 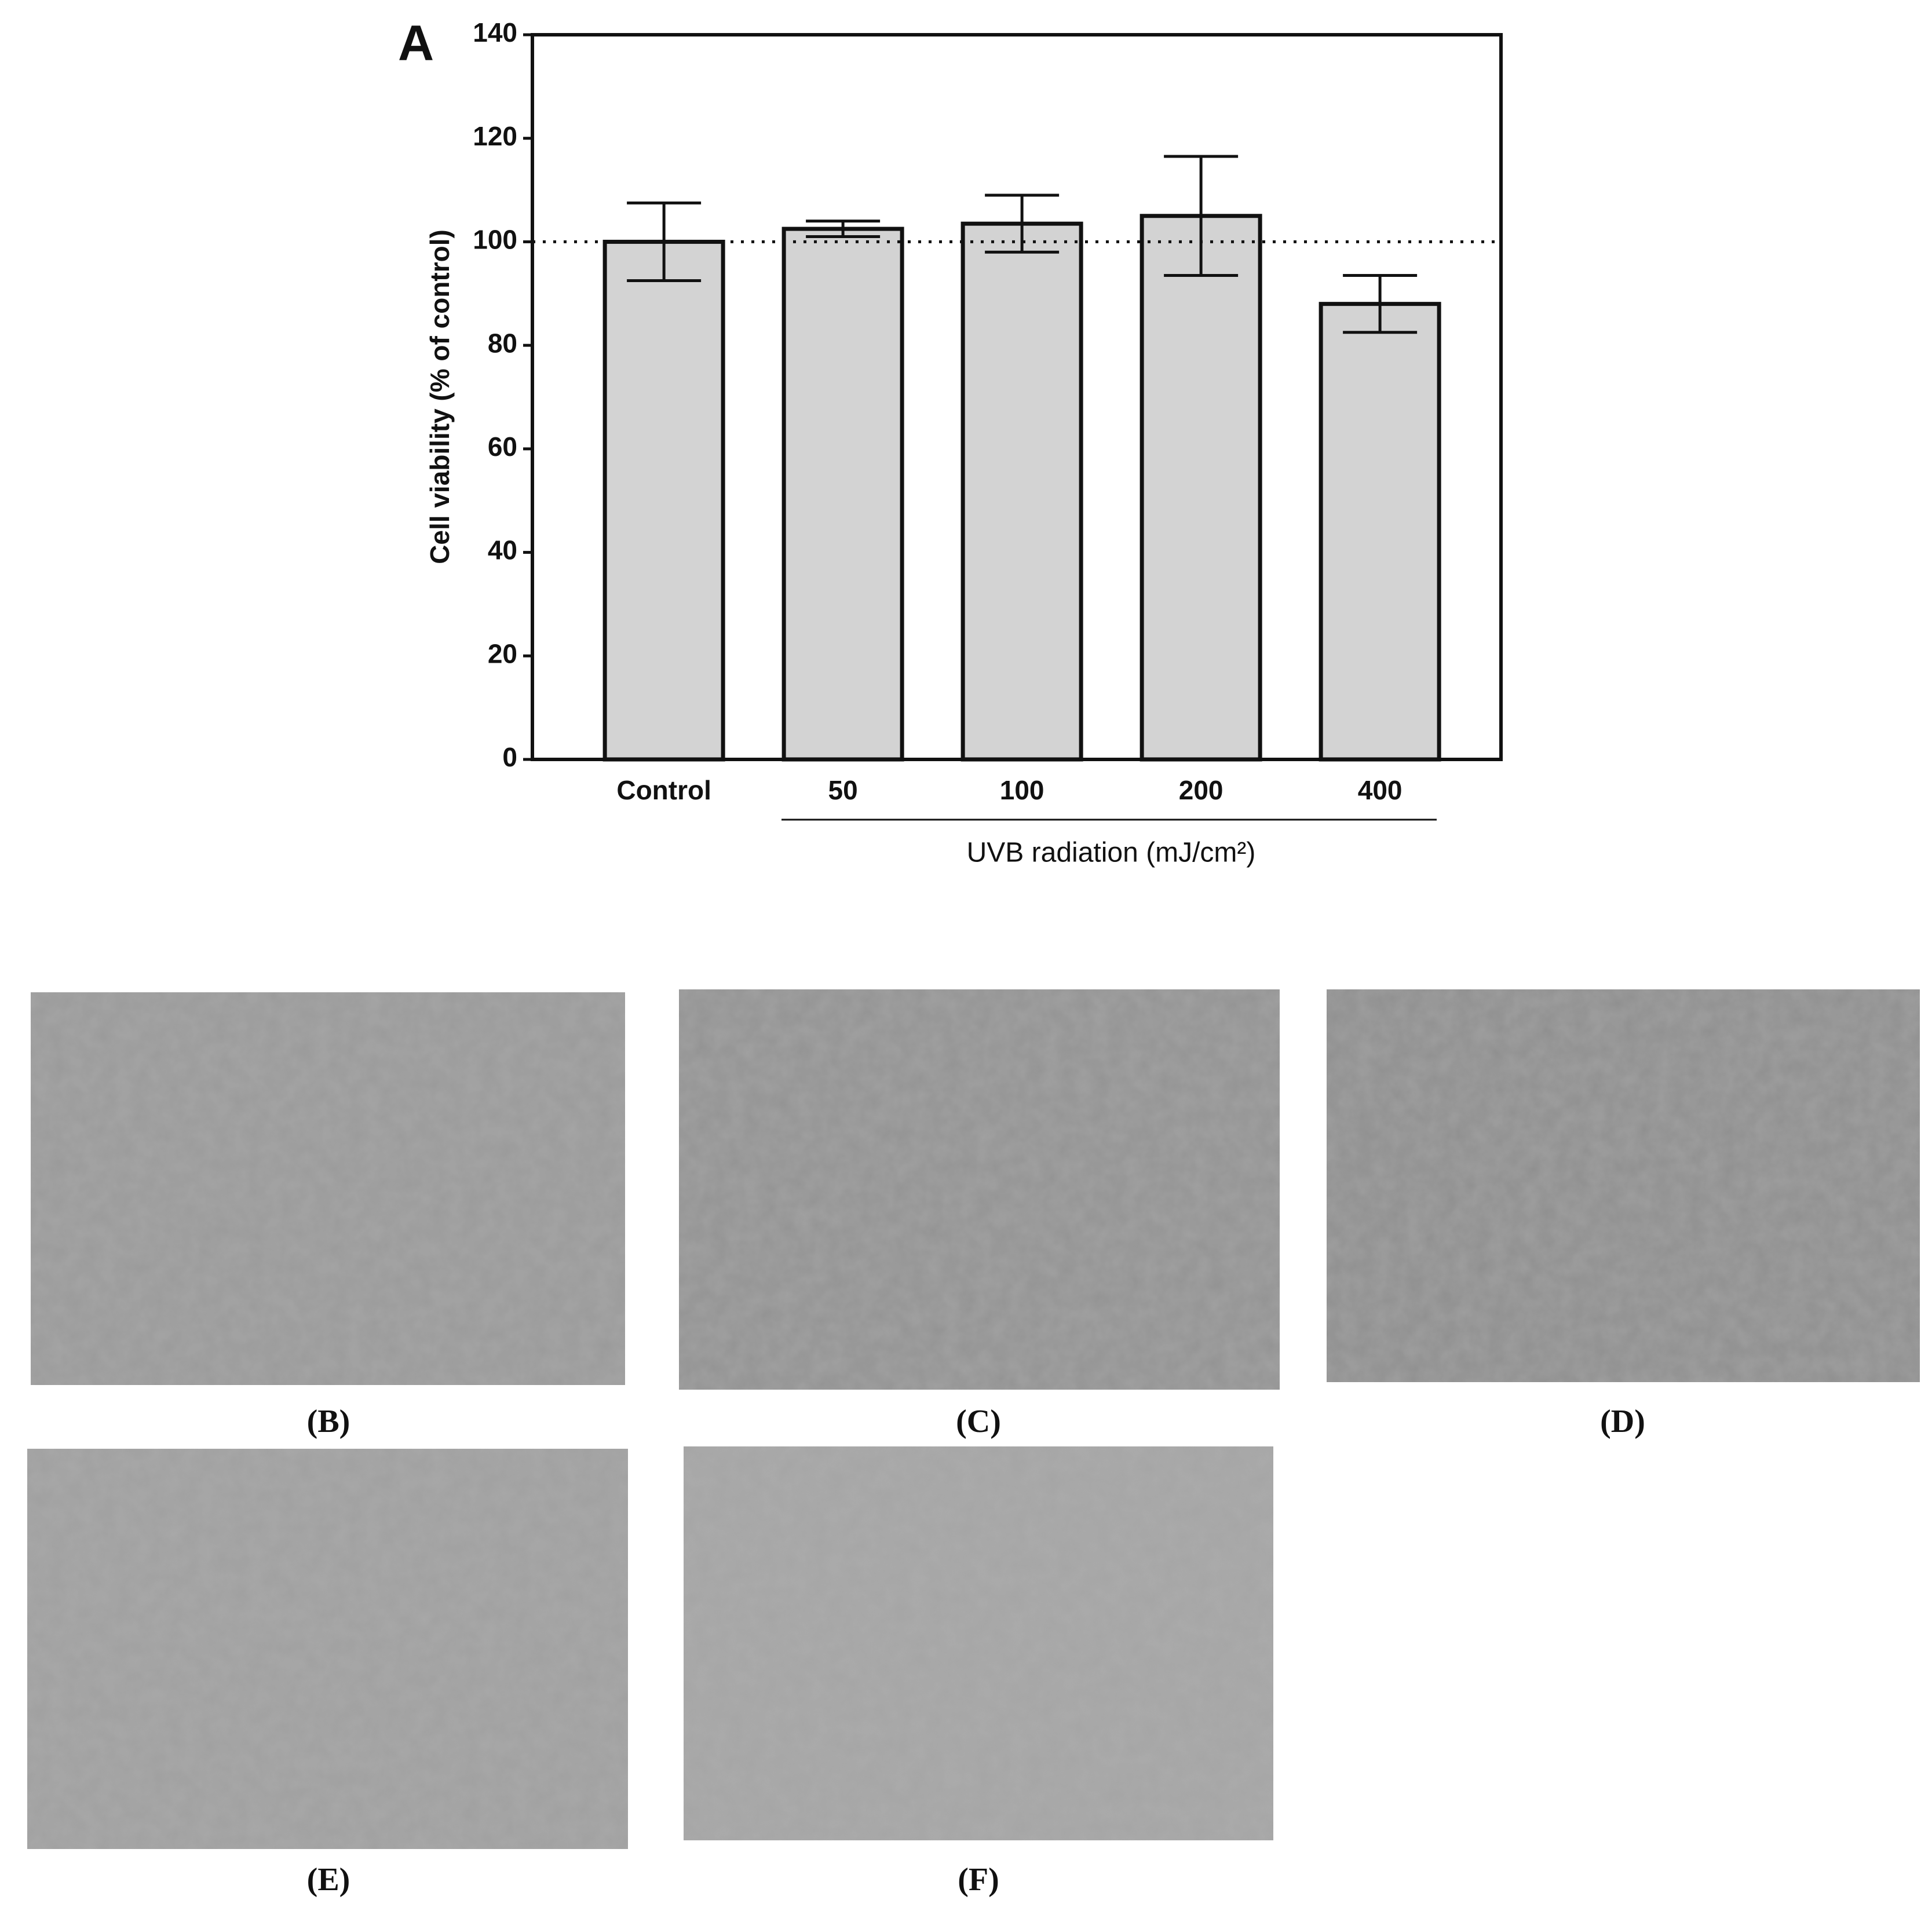 What do you see at coordinates (495, 136) in the screenshot?
I see `y-tick-label: 120` at bounding box center [495, 136].